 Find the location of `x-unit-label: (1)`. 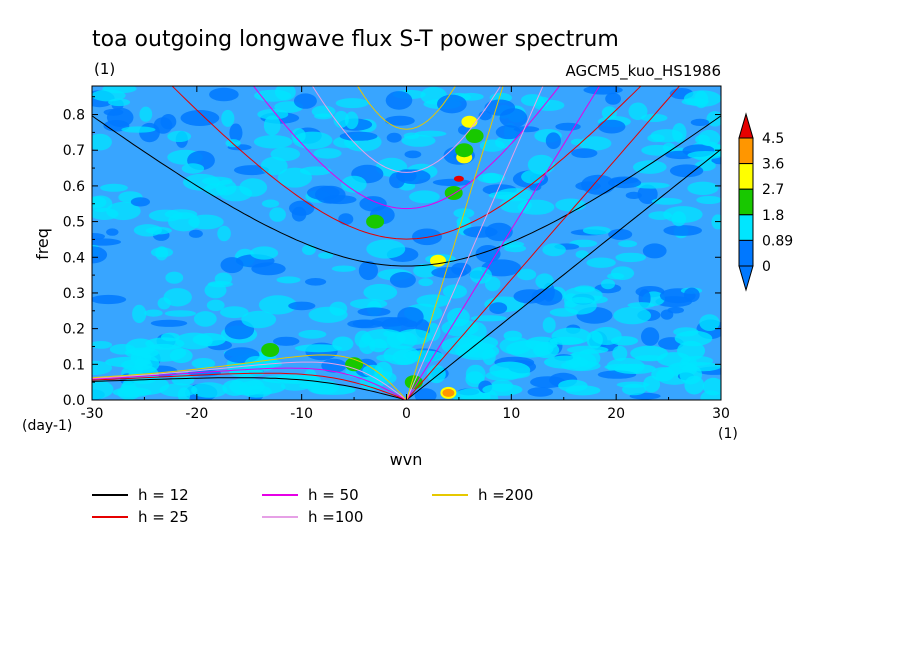

x-unit-label: (1) is located at coordinates (728, 434).